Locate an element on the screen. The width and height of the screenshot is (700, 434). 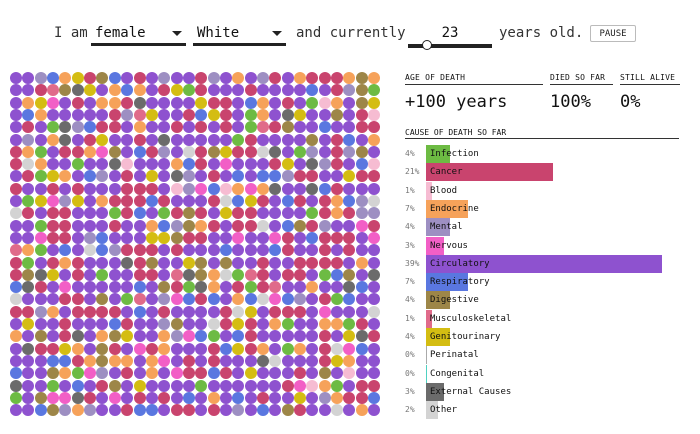
age-slider is located at coordinates (450, 46).